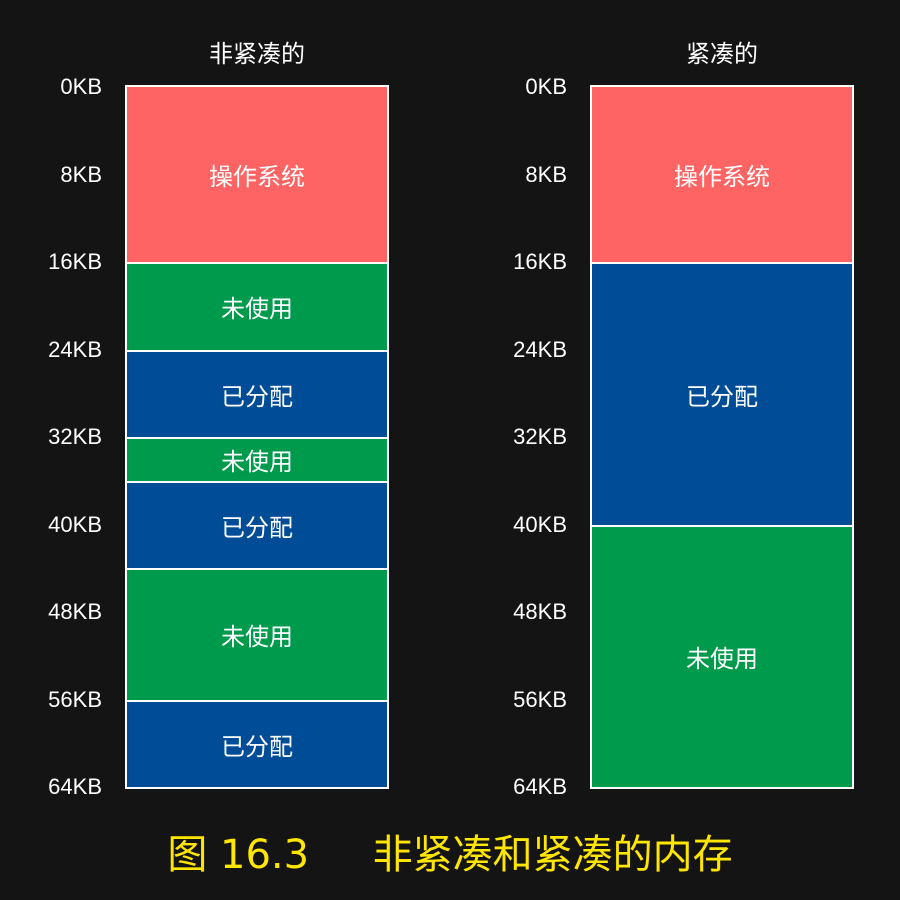  I want to click on column-title-compact: 紧凑的, so click(722, 51).